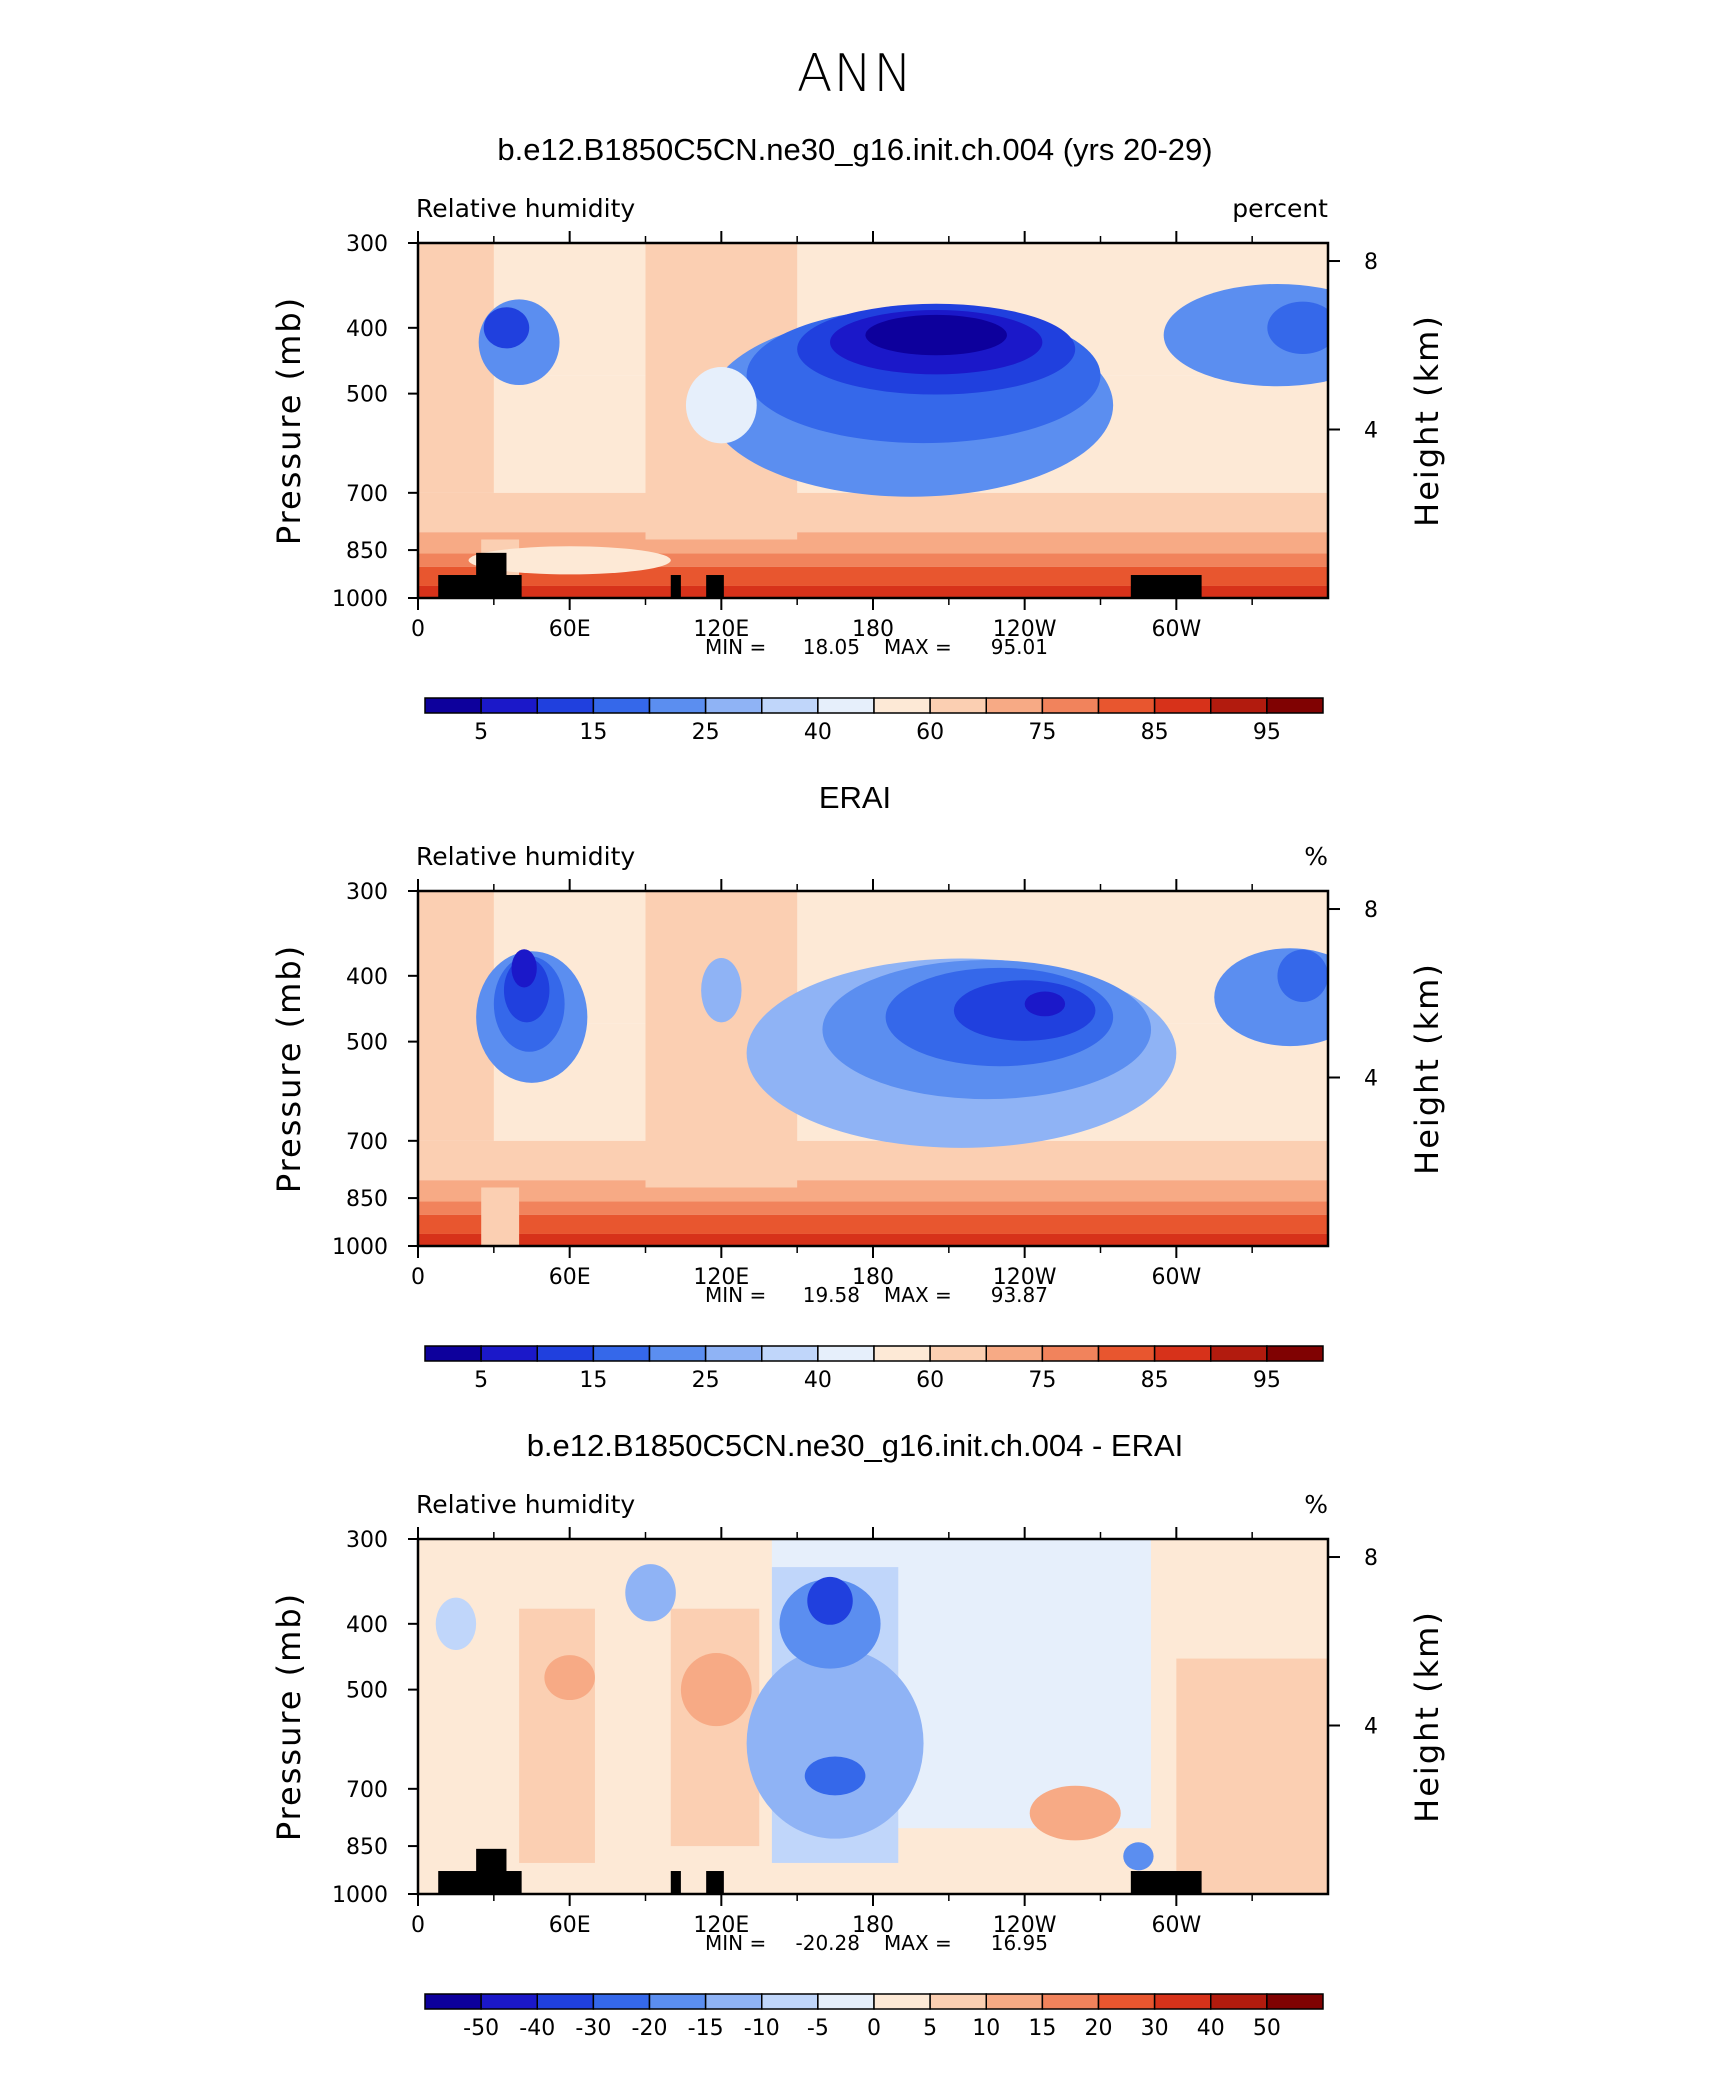  I want to click on height-tick-label: 4, so click(1371, 1079).